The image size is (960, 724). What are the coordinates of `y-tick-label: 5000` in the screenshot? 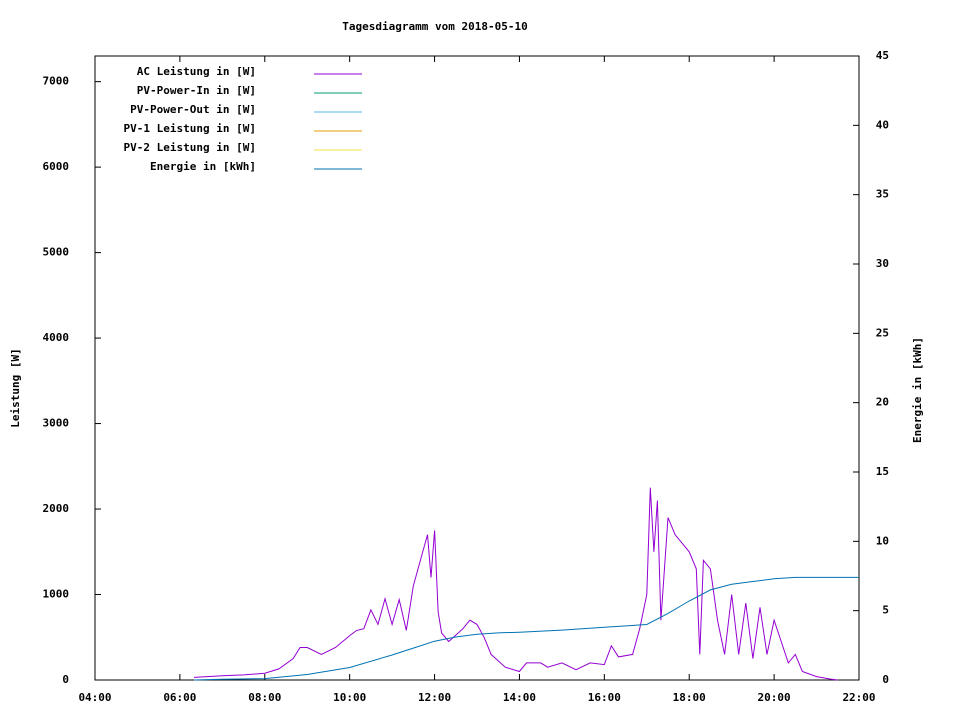 It's located at (56, 252).